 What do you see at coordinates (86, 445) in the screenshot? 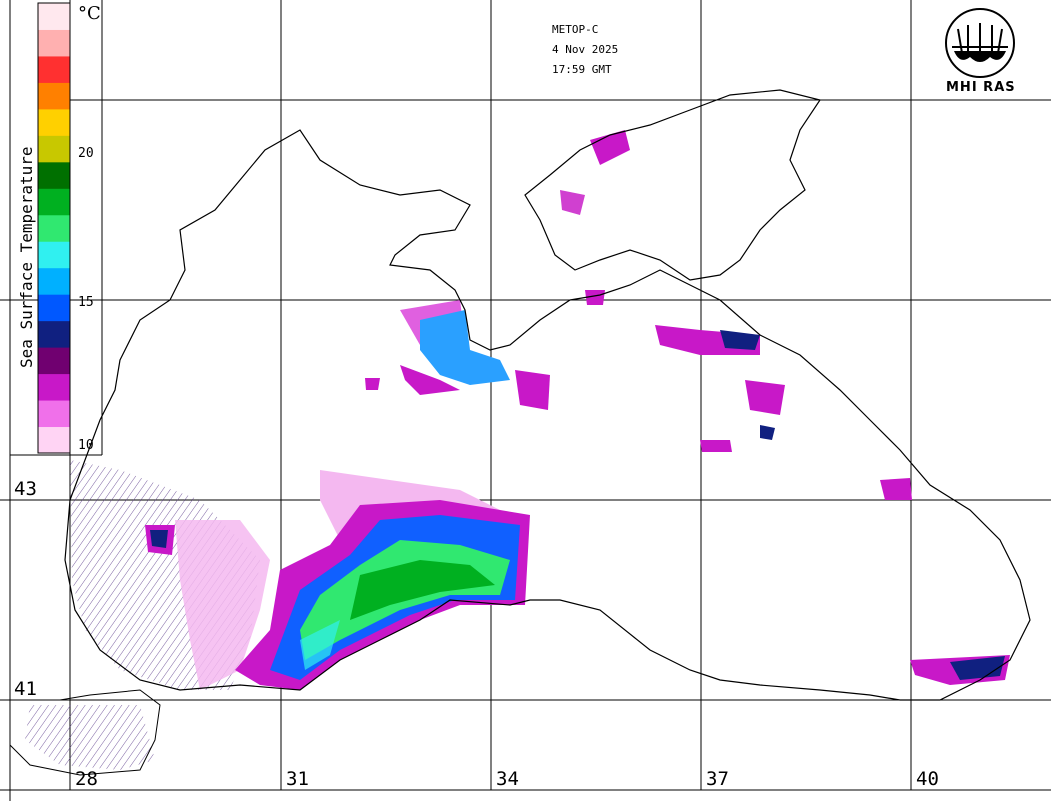
I see `legend-tick-10: 10` at bounding box center [86, 445].